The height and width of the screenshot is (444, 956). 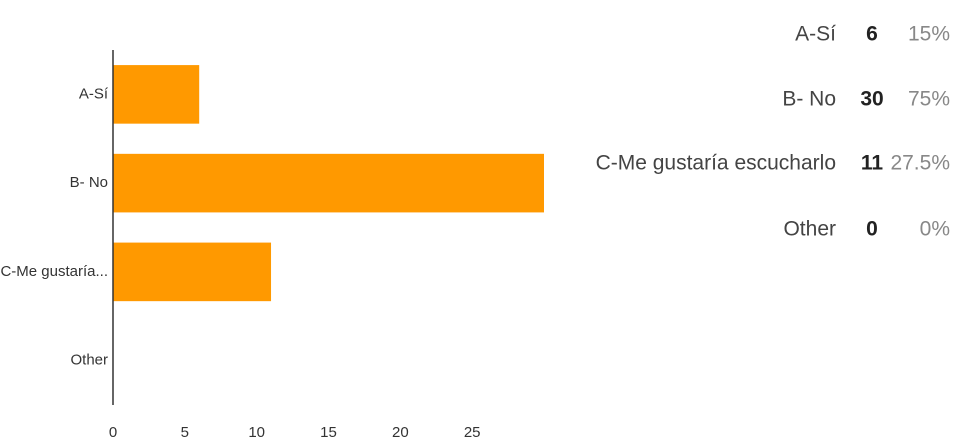 What do you see at coordinates (872, 34) in the screenshot?
I see `table-count: 6` at bounding box center [872, 34].